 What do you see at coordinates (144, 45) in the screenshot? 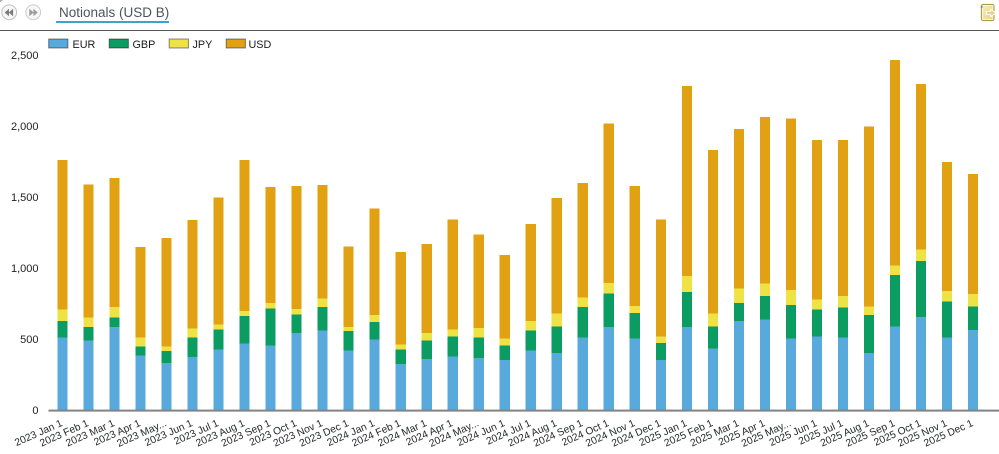
I see `svg-text: GBP` at bounding box center [144, 45].